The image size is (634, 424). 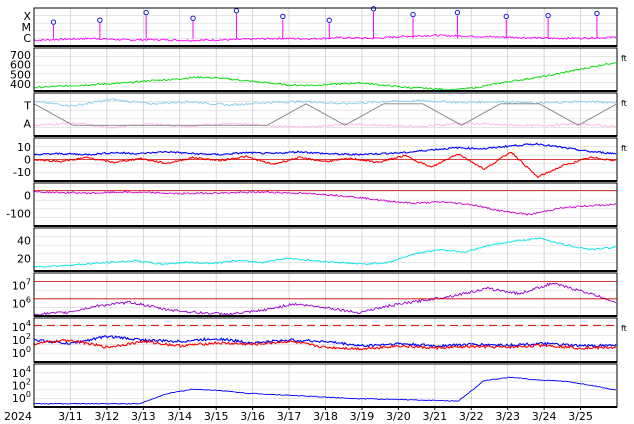 I want to click on x-year-label: 2024, so click(x=18, y=416).